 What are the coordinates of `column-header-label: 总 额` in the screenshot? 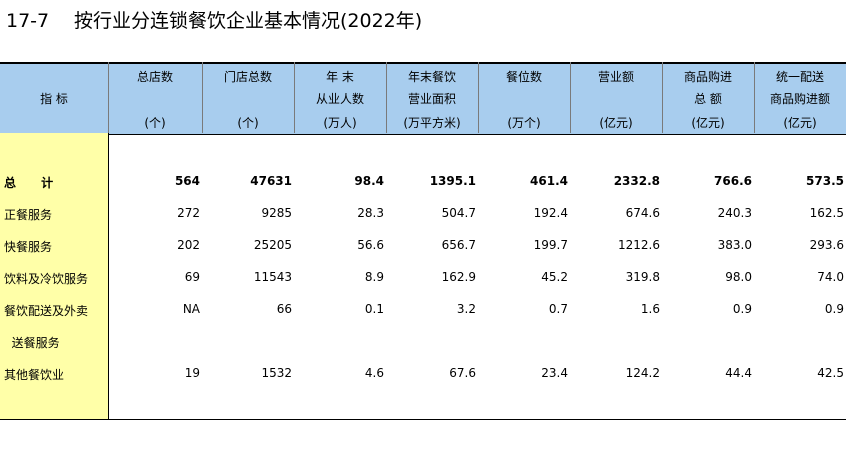 It's located at (708, 99).